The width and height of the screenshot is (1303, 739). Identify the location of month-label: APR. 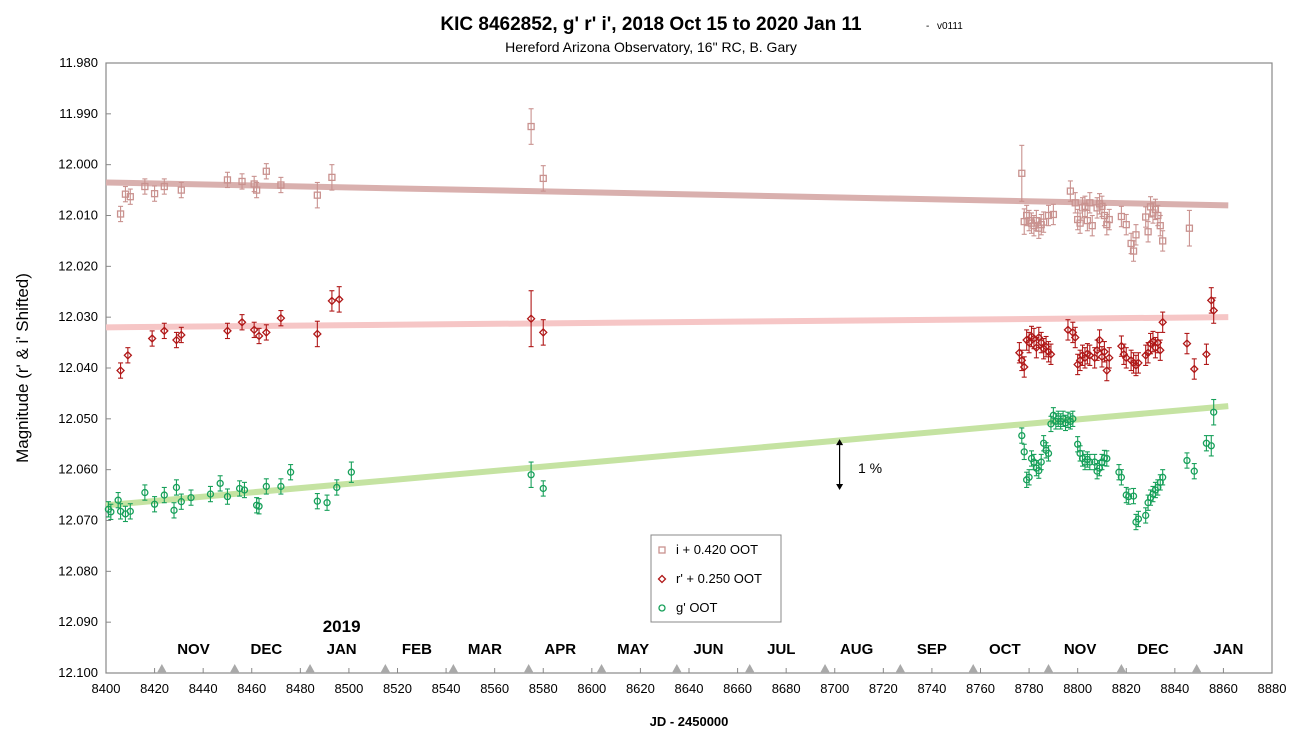
(560, 649).